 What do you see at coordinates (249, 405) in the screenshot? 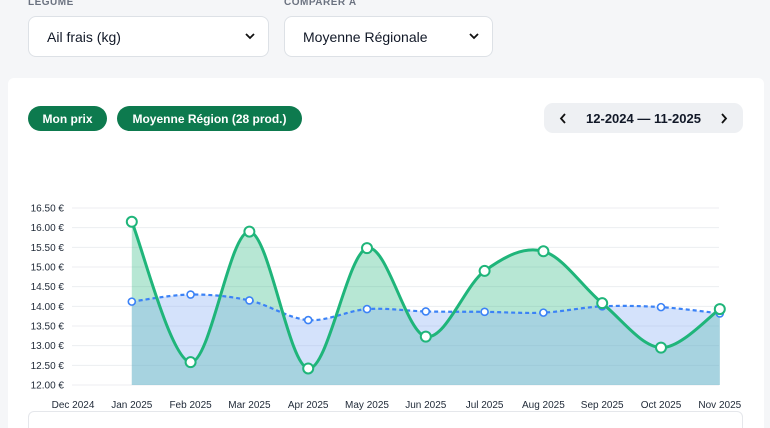
I see `x-tick-label: Mar 2025` at bounding box center [249, 405].